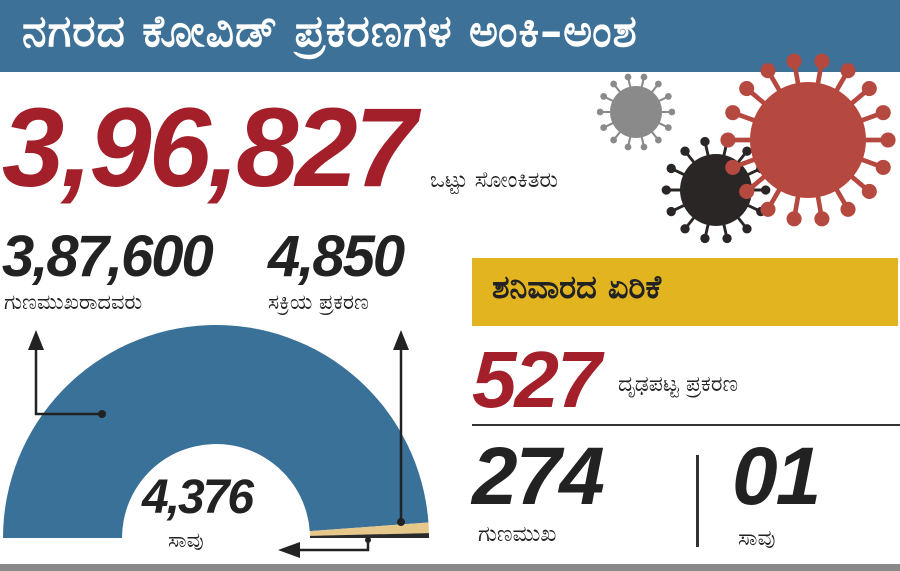 The height and width of the screenshot is (571, 900). Describe the element at coordinates (369, 535) in the screenshot. I see `deaths-slice` at that location.